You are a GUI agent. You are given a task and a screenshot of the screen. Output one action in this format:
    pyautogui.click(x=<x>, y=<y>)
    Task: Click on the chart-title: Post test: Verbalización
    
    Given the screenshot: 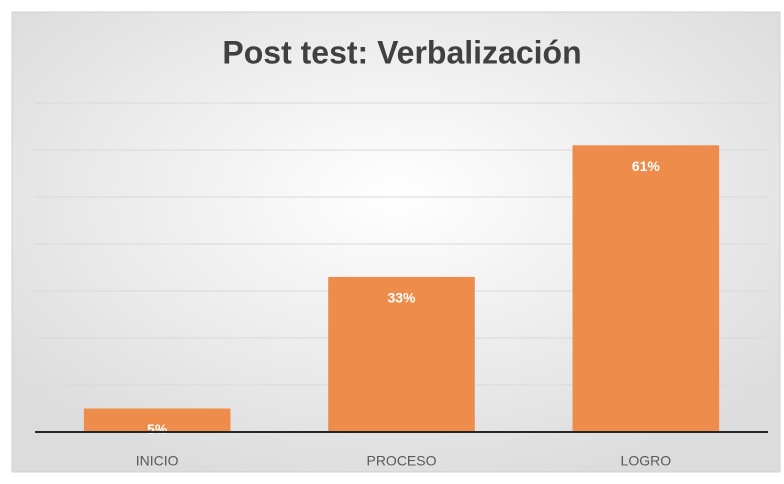 What is the action you would take?
    pyautogui.click(x=401, y=52)
    